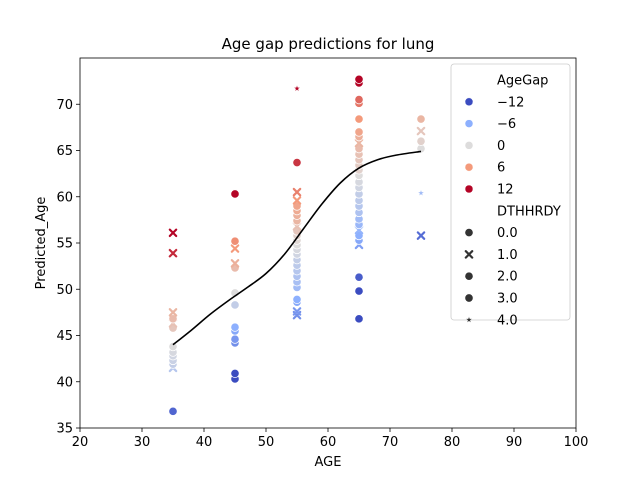 The width and height of the screenshot is (640, 480). I want to click on y-tick-label: 70, so click(64, 105).